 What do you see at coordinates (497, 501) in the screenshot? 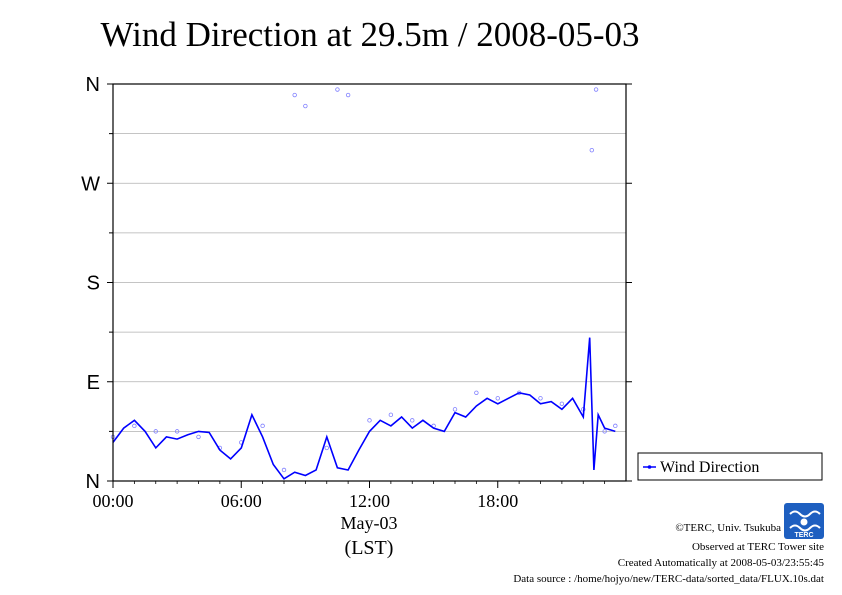
I see `x-tick-label: 18:00` at bounding box center [497, 501].